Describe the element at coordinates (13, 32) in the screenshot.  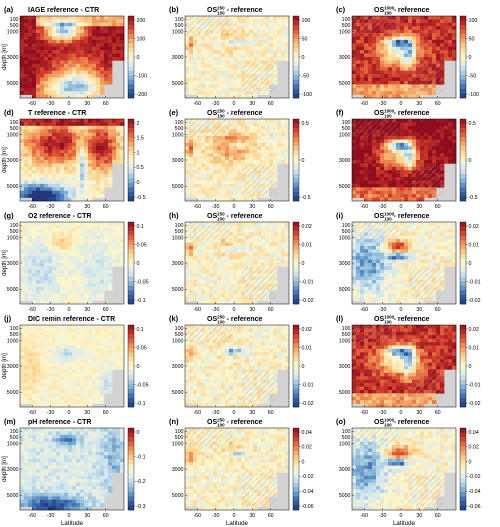
I see `y-tick-label: 1000` at that location.